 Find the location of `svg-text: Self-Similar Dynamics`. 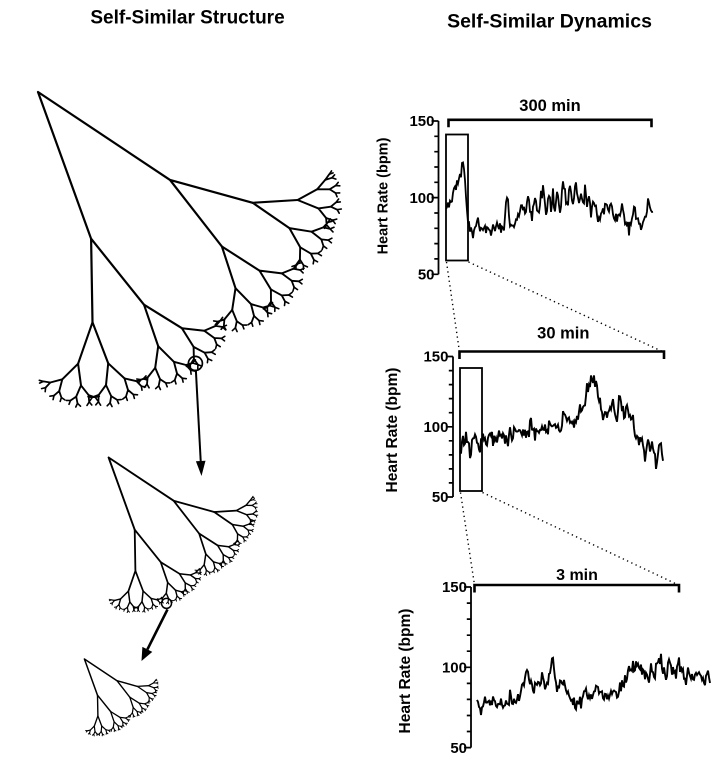

svg-text: Self-Similar Dynamics is located at coordinates (549, 22).